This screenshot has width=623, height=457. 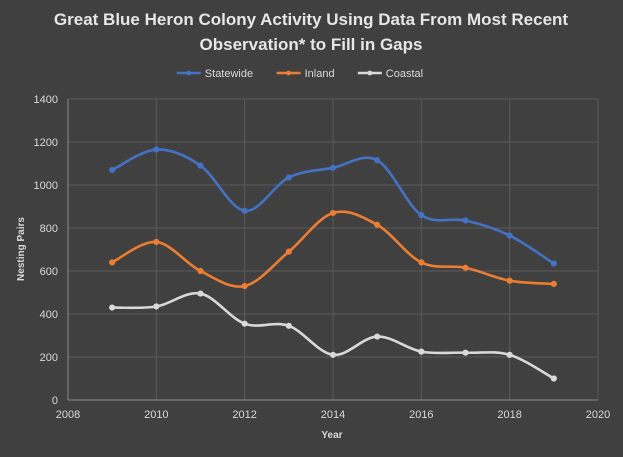 What do you see at coordinates (156, 415) in the screenshot?
I see `x-tick-label: 2010` at bounding box center [156, 415].